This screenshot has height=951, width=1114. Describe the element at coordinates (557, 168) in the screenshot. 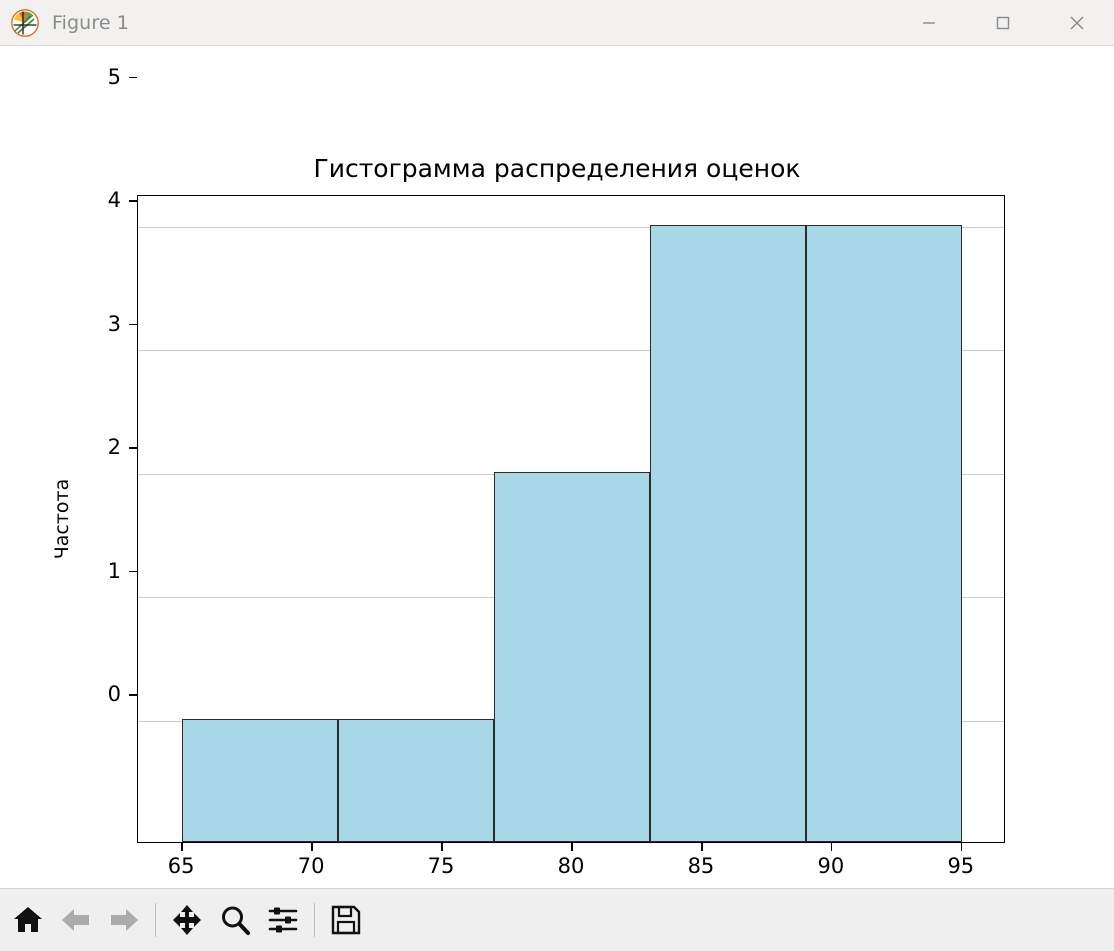

I see `chart-title: Гистограмма распределения оценок` at that location.